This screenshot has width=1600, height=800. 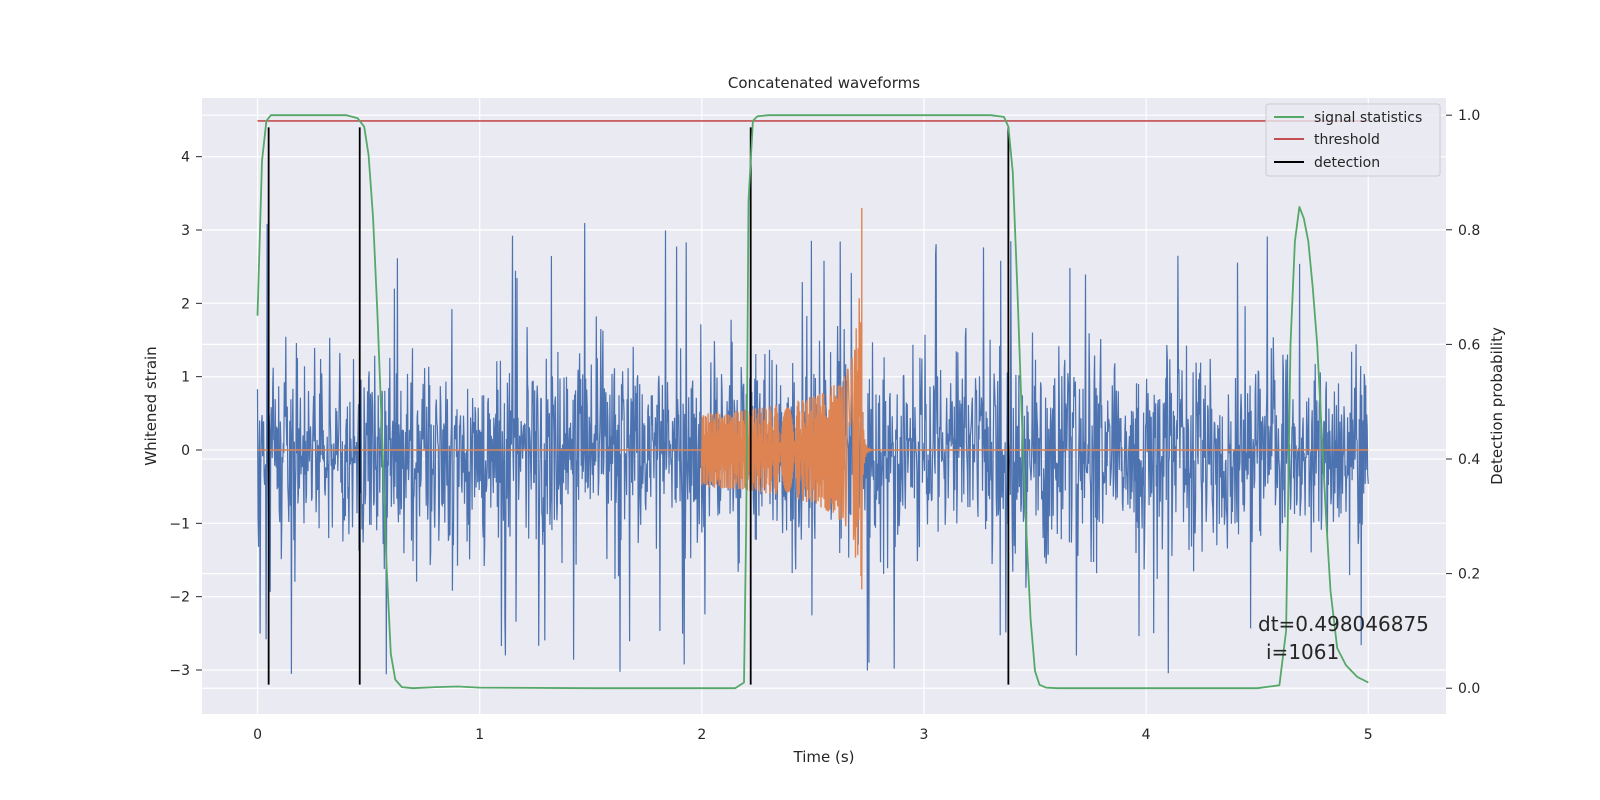 I want to click on y-tick-label: 0, so click(x=185, y=451).